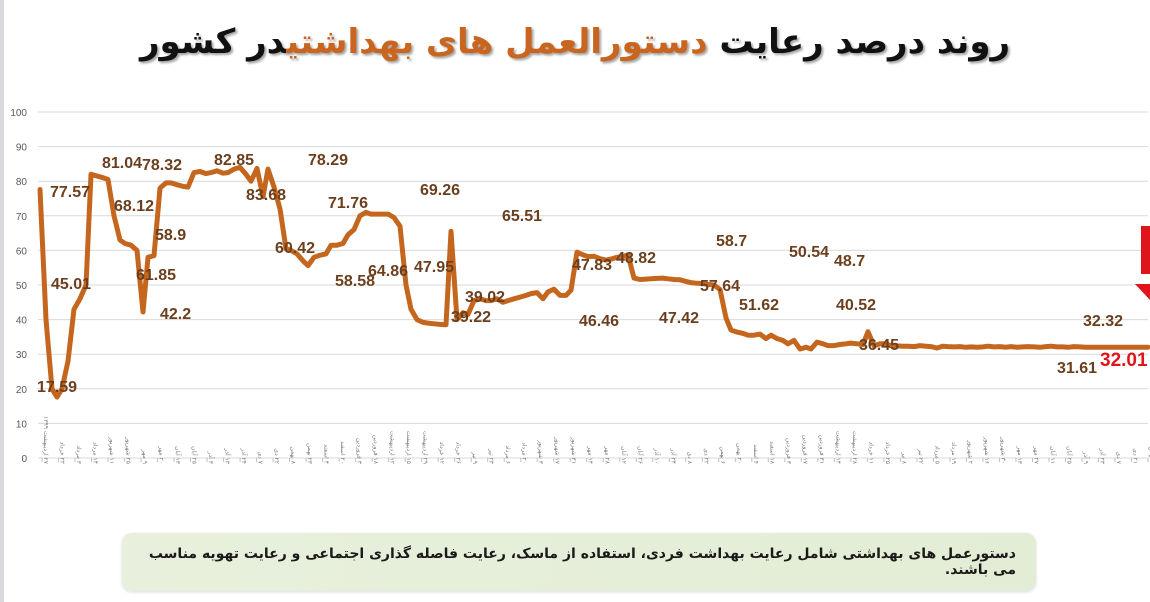 This screenshot has height=602, width=1150. What do you see at coordinates (156, 275) in the screenshot?
I see `data-label: 61.85` at bounding box center [156, 275].